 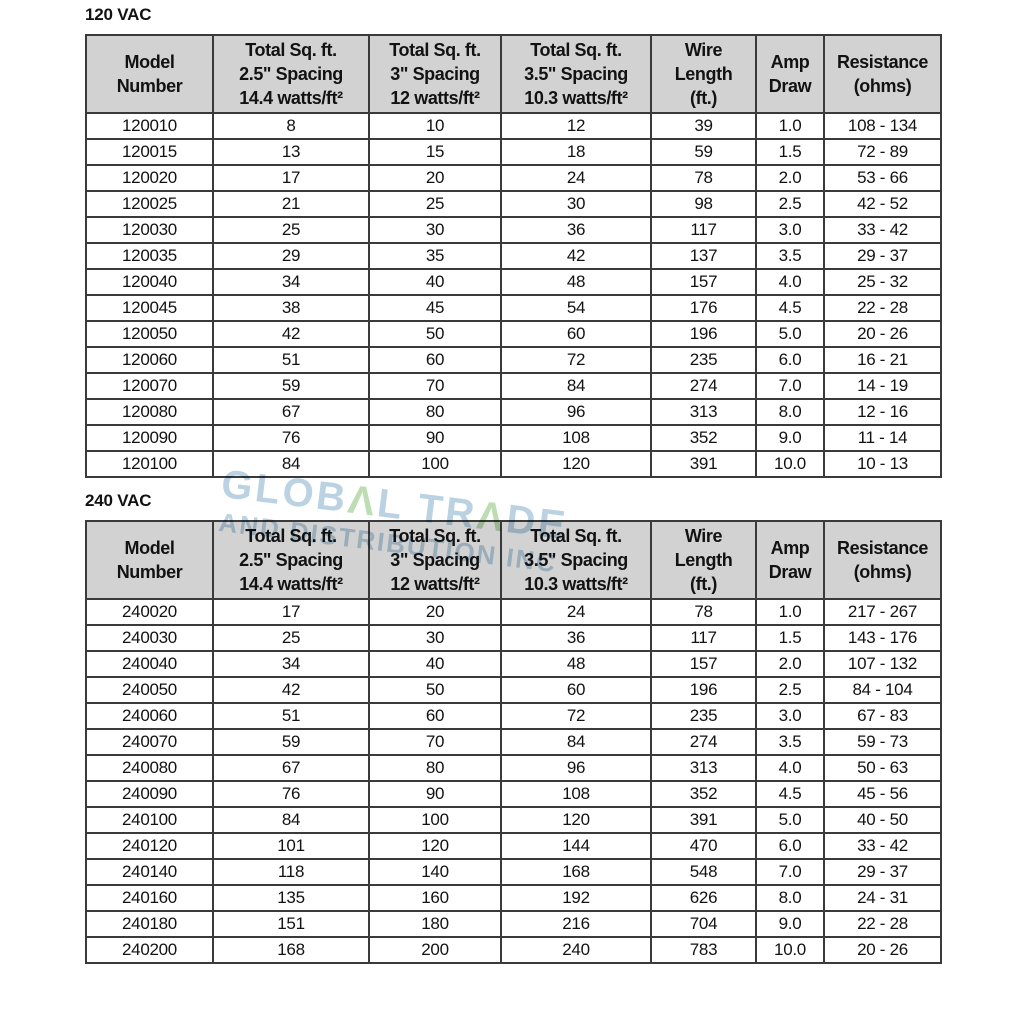 What do you see at coordinates (703, 794) in the screenshot?
I see `table-cell: 352` at bounding box center [703, 794].